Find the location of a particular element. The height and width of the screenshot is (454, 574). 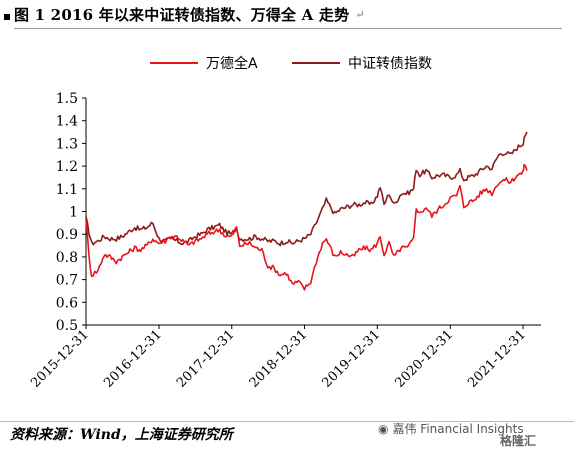

y-tick-label: 0.9 is located at coordinates (67, 235).